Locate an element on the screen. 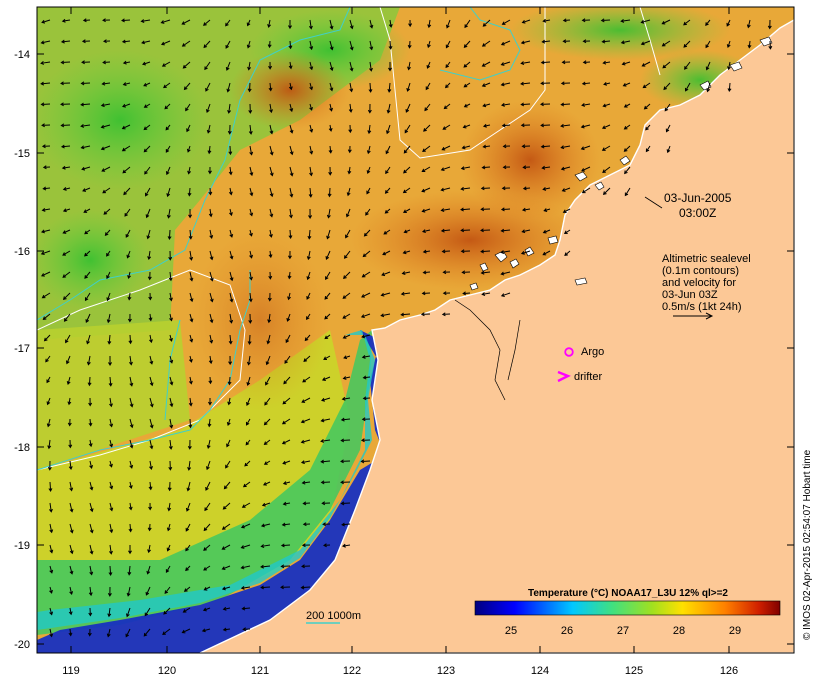 This screenshot has width=820, height=680. colorbar-tick: 29 is located at coordinates (735, 631).